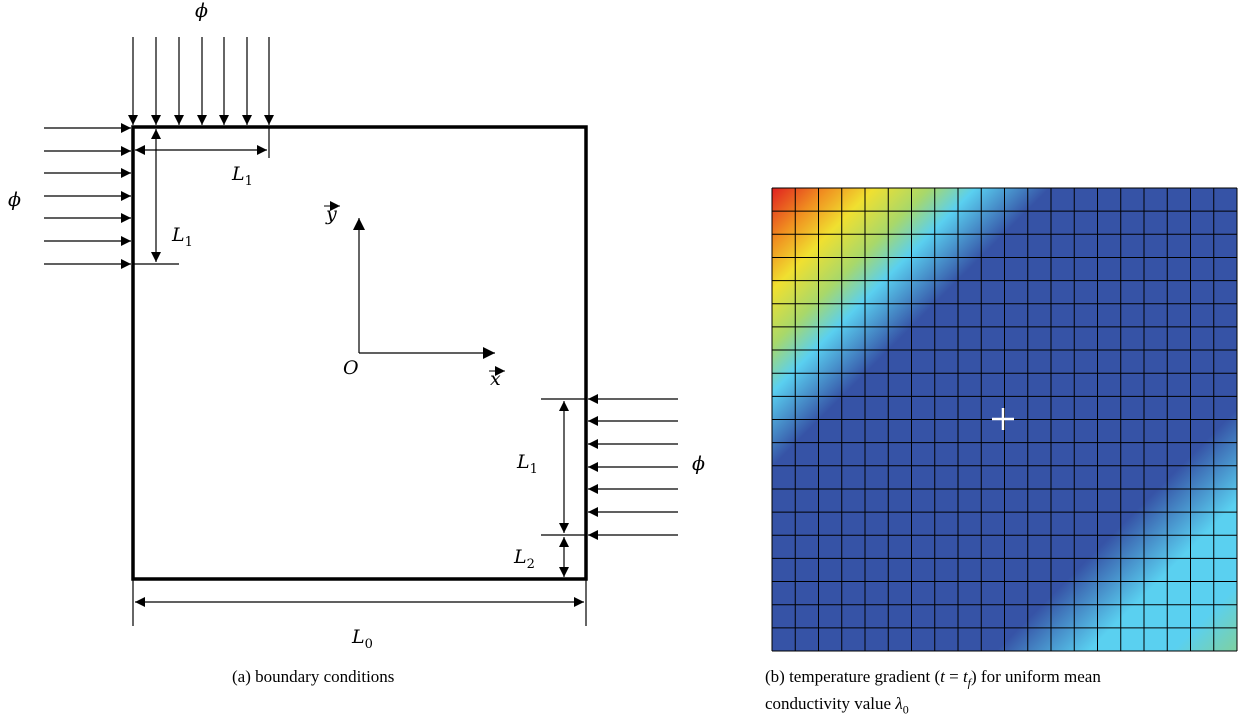 Image resolution: width=1247 pixels, height=721 pixels. Describe the element at coordinates (563, 467) in the screenshot. I see `dimension-L1-right` at that location.